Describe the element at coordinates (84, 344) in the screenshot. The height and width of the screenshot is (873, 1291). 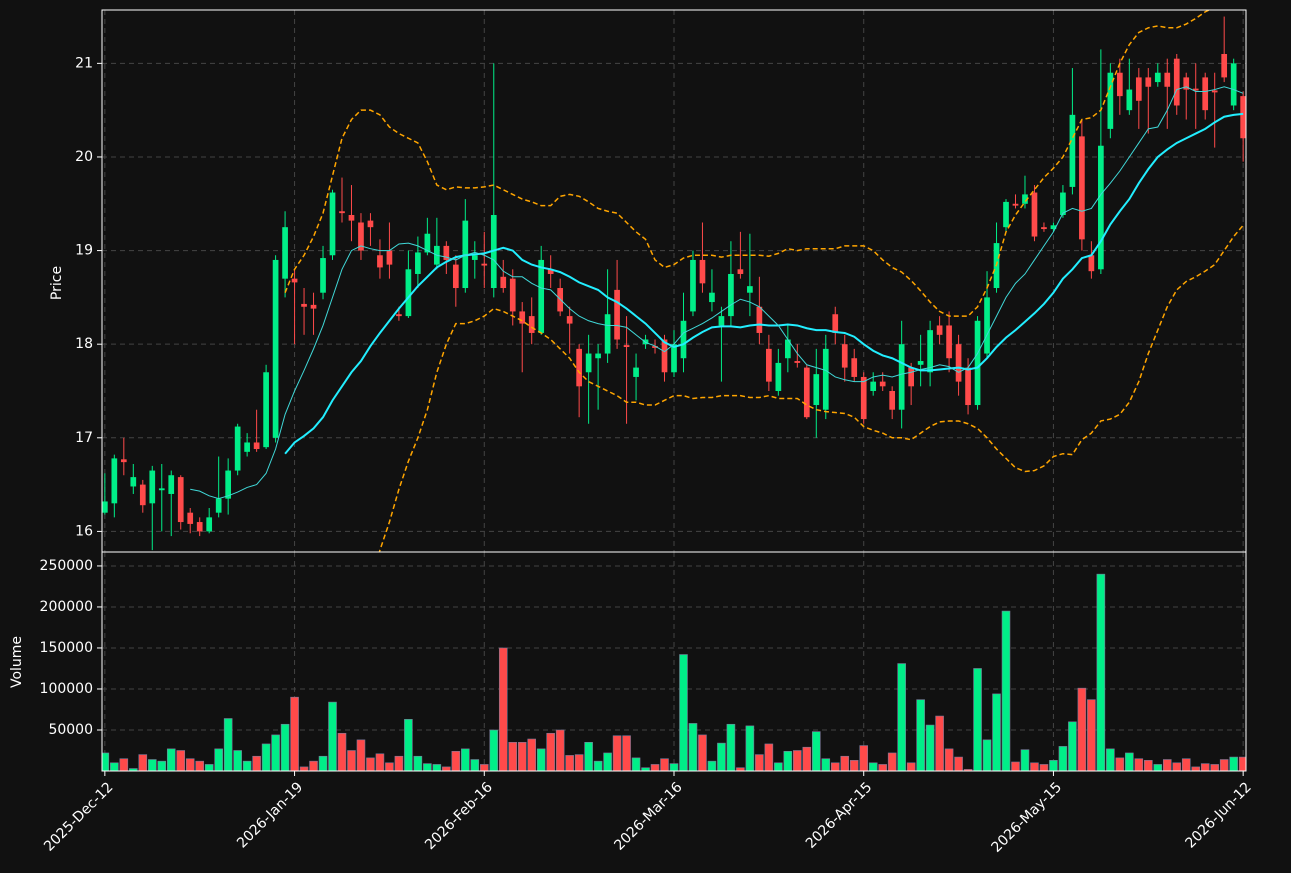
I see `y-tick-label: 18` at that location.